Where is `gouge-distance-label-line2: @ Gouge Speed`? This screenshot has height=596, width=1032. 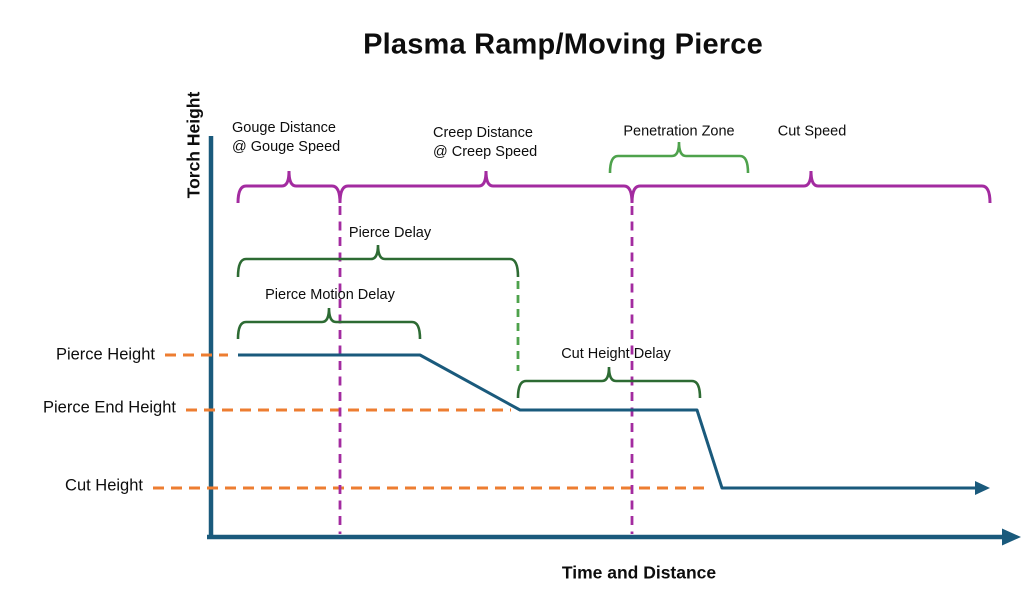
gouge-distance-label-line2: @ Gouge Speed is located at coordinates (286, 147).